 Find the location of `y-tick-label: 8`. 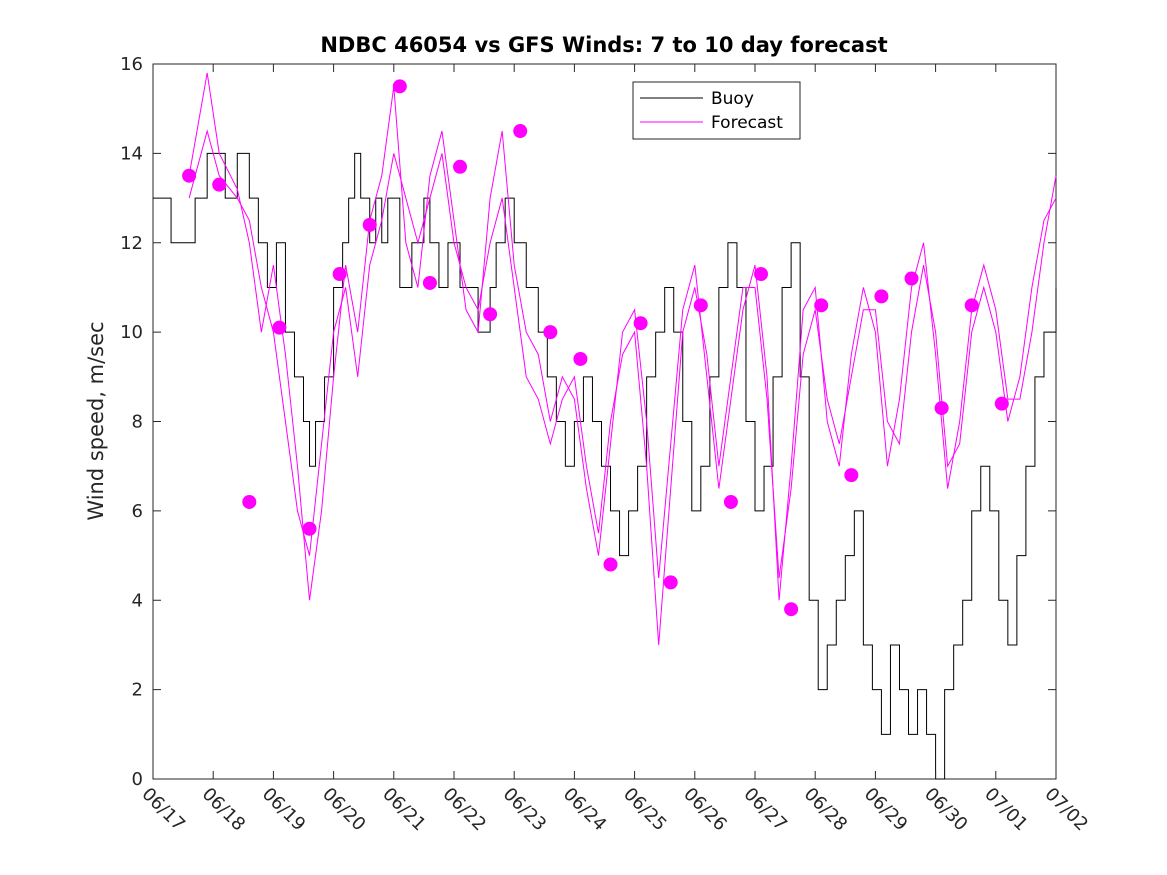

y-tick-label: 8 is located at coordinates (137, 422).